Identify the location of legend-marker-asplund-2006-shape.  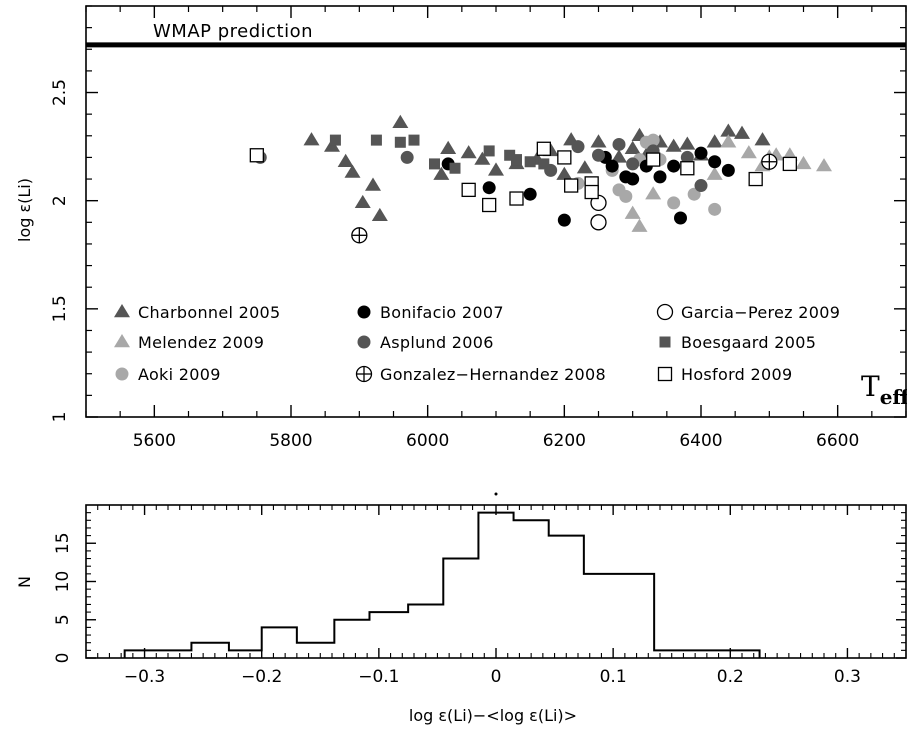
(364, 342).